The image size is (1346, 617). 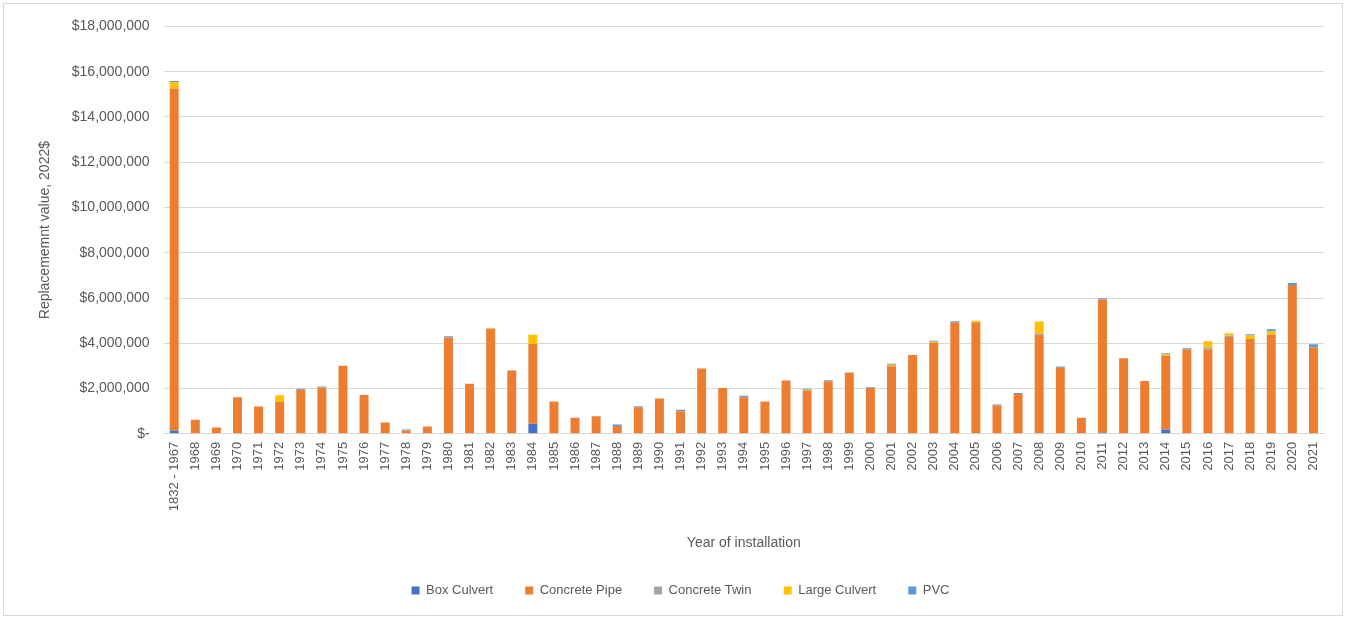 What do you see at coordinates (891, 456) in the screenshot?
I see `x-tick-label: 2001` at bounding box center [891, 456].